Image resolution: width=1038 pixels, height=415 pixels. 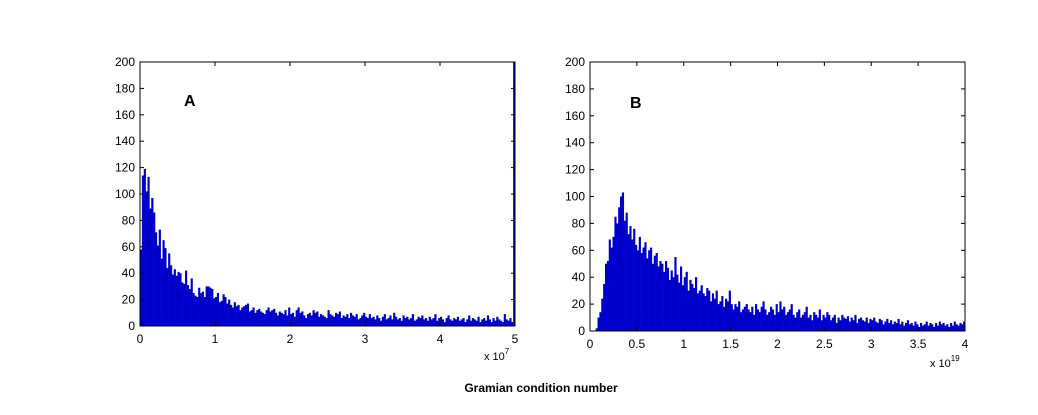 I want to click on x-tick-label: 3.5, so click(x=918, y=344).